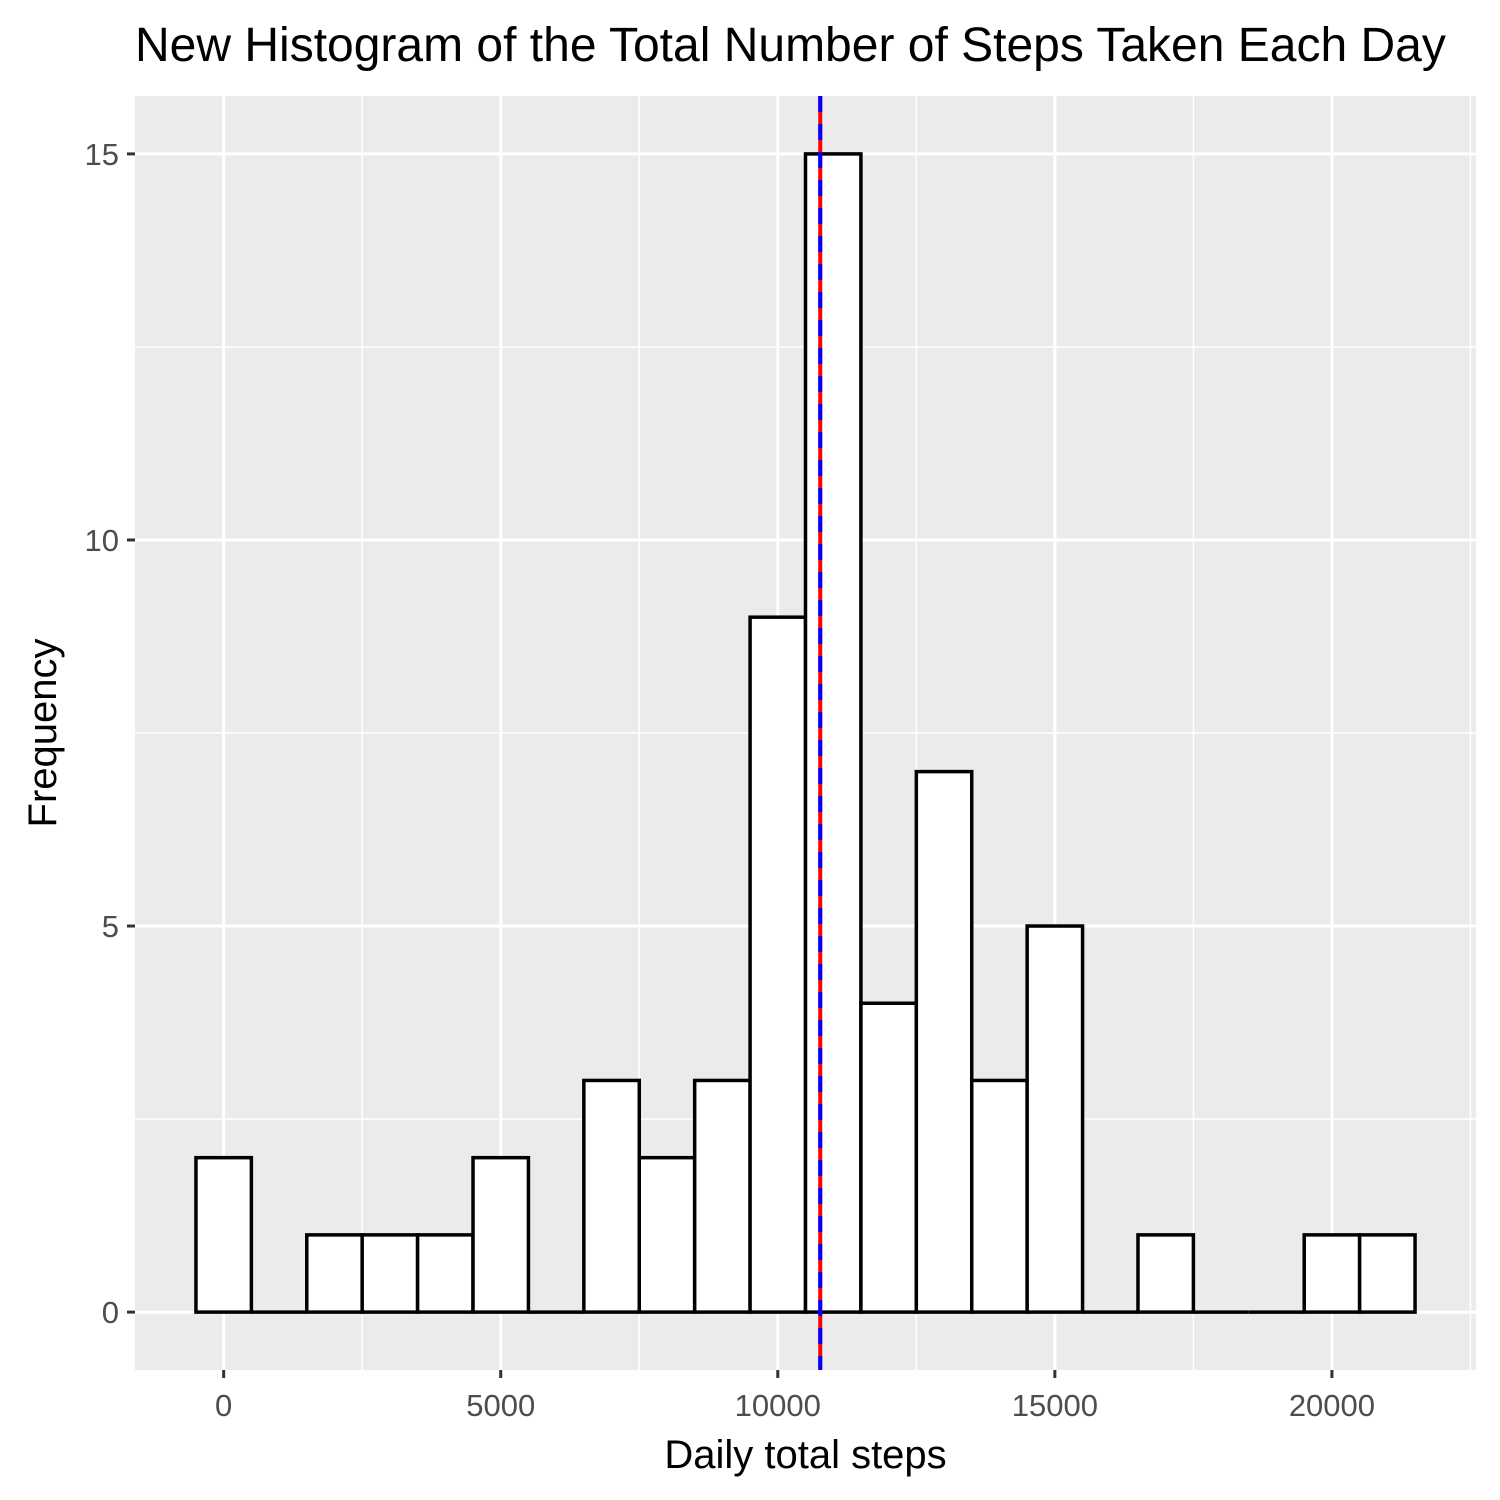 The width and height of the screenshot is (1500, 1500). What do you see at coordinates (778, 1405) in the screenshot?
I see `x-tick-label: 10000` at bounding box center [778, 1405].